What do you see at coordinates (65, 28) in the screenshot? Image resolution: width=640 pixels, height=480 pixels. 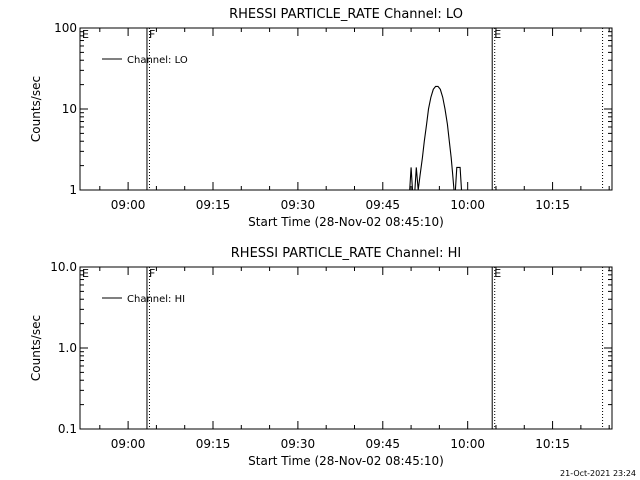 I see `y-tick-label: 100` at bounding box center [65, 28].